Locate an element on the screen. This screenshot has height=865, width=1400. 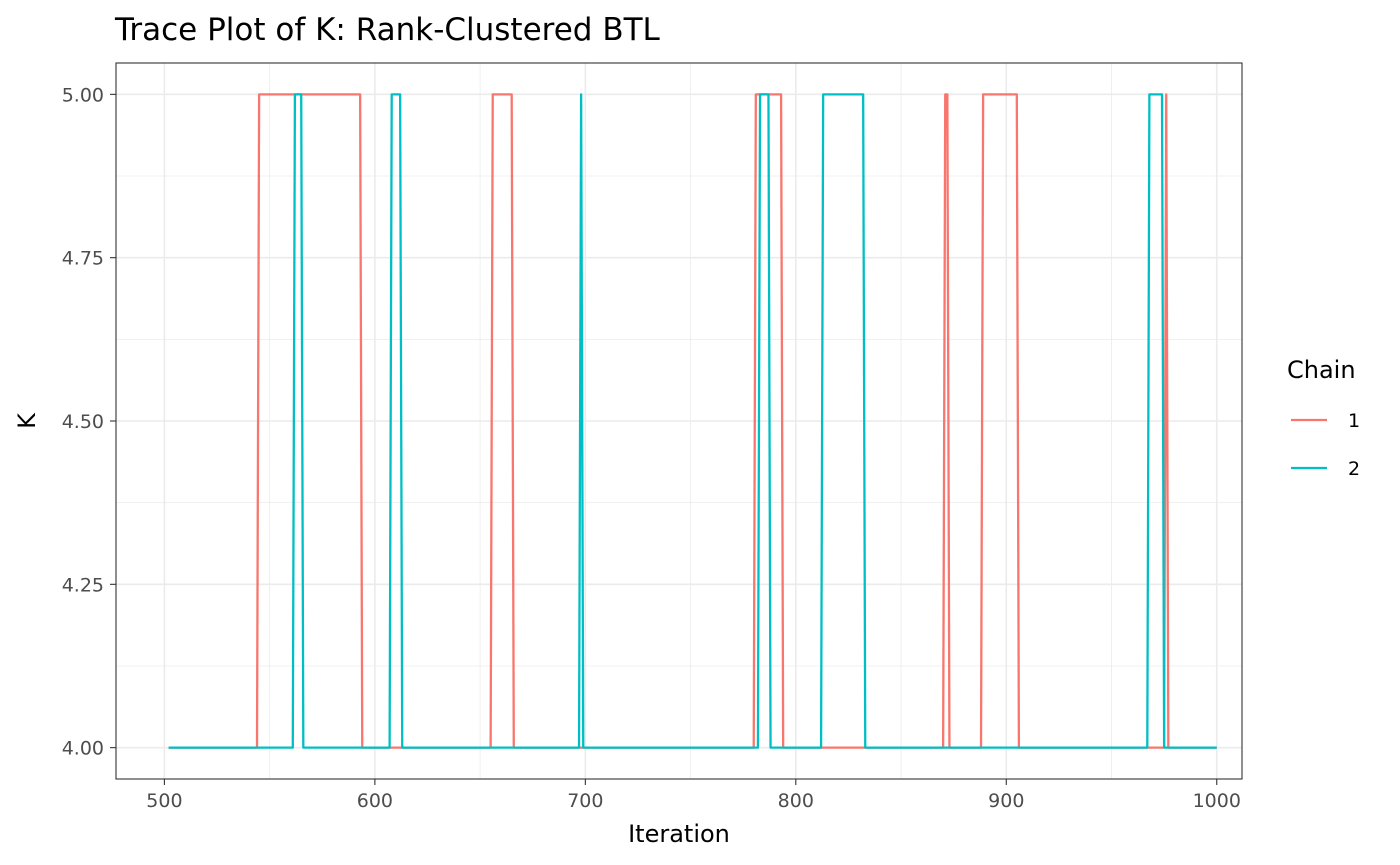
y-tick-label: 4.25 is located at coordinates (83, 585).